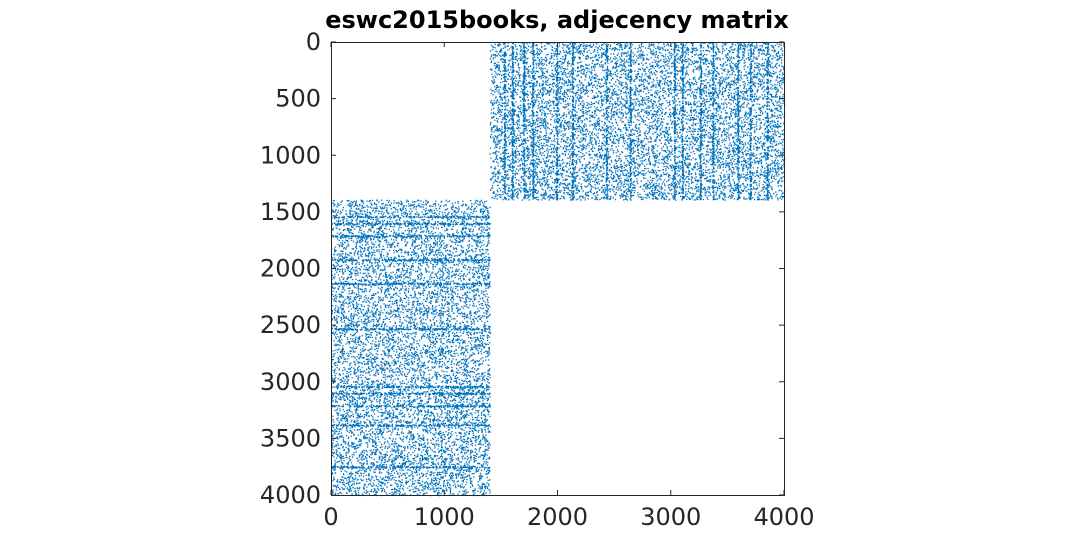  I want to click on y-tick-label: 3000, so click(290, 382).